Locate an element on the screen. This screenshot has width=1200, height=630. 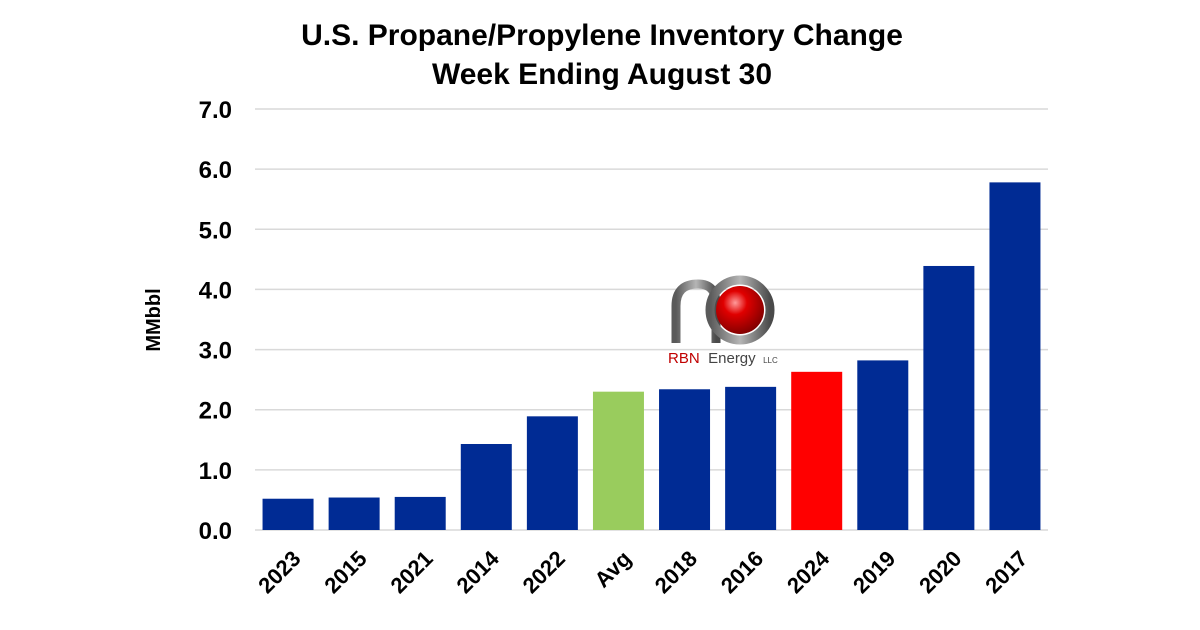
logo-b-bowl is located at coordinates (740, 310).